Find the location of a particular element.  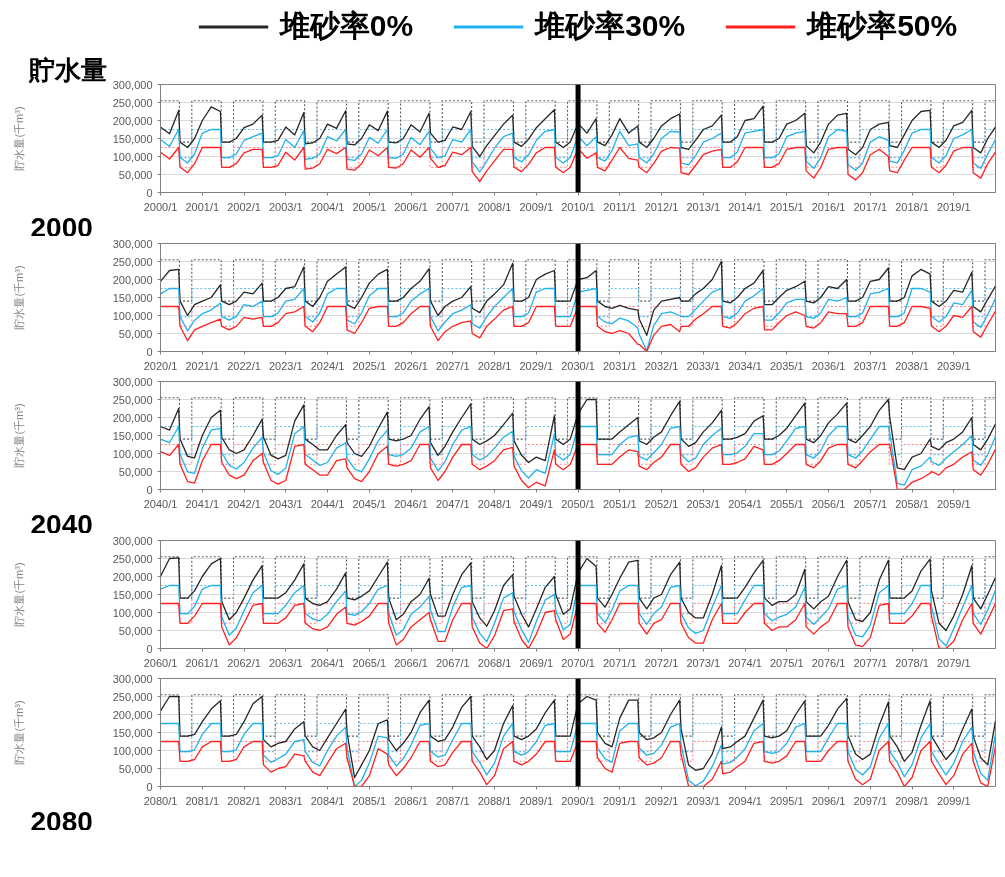

x-tick-label: 2039/1 is located at coordinates (953, 365).